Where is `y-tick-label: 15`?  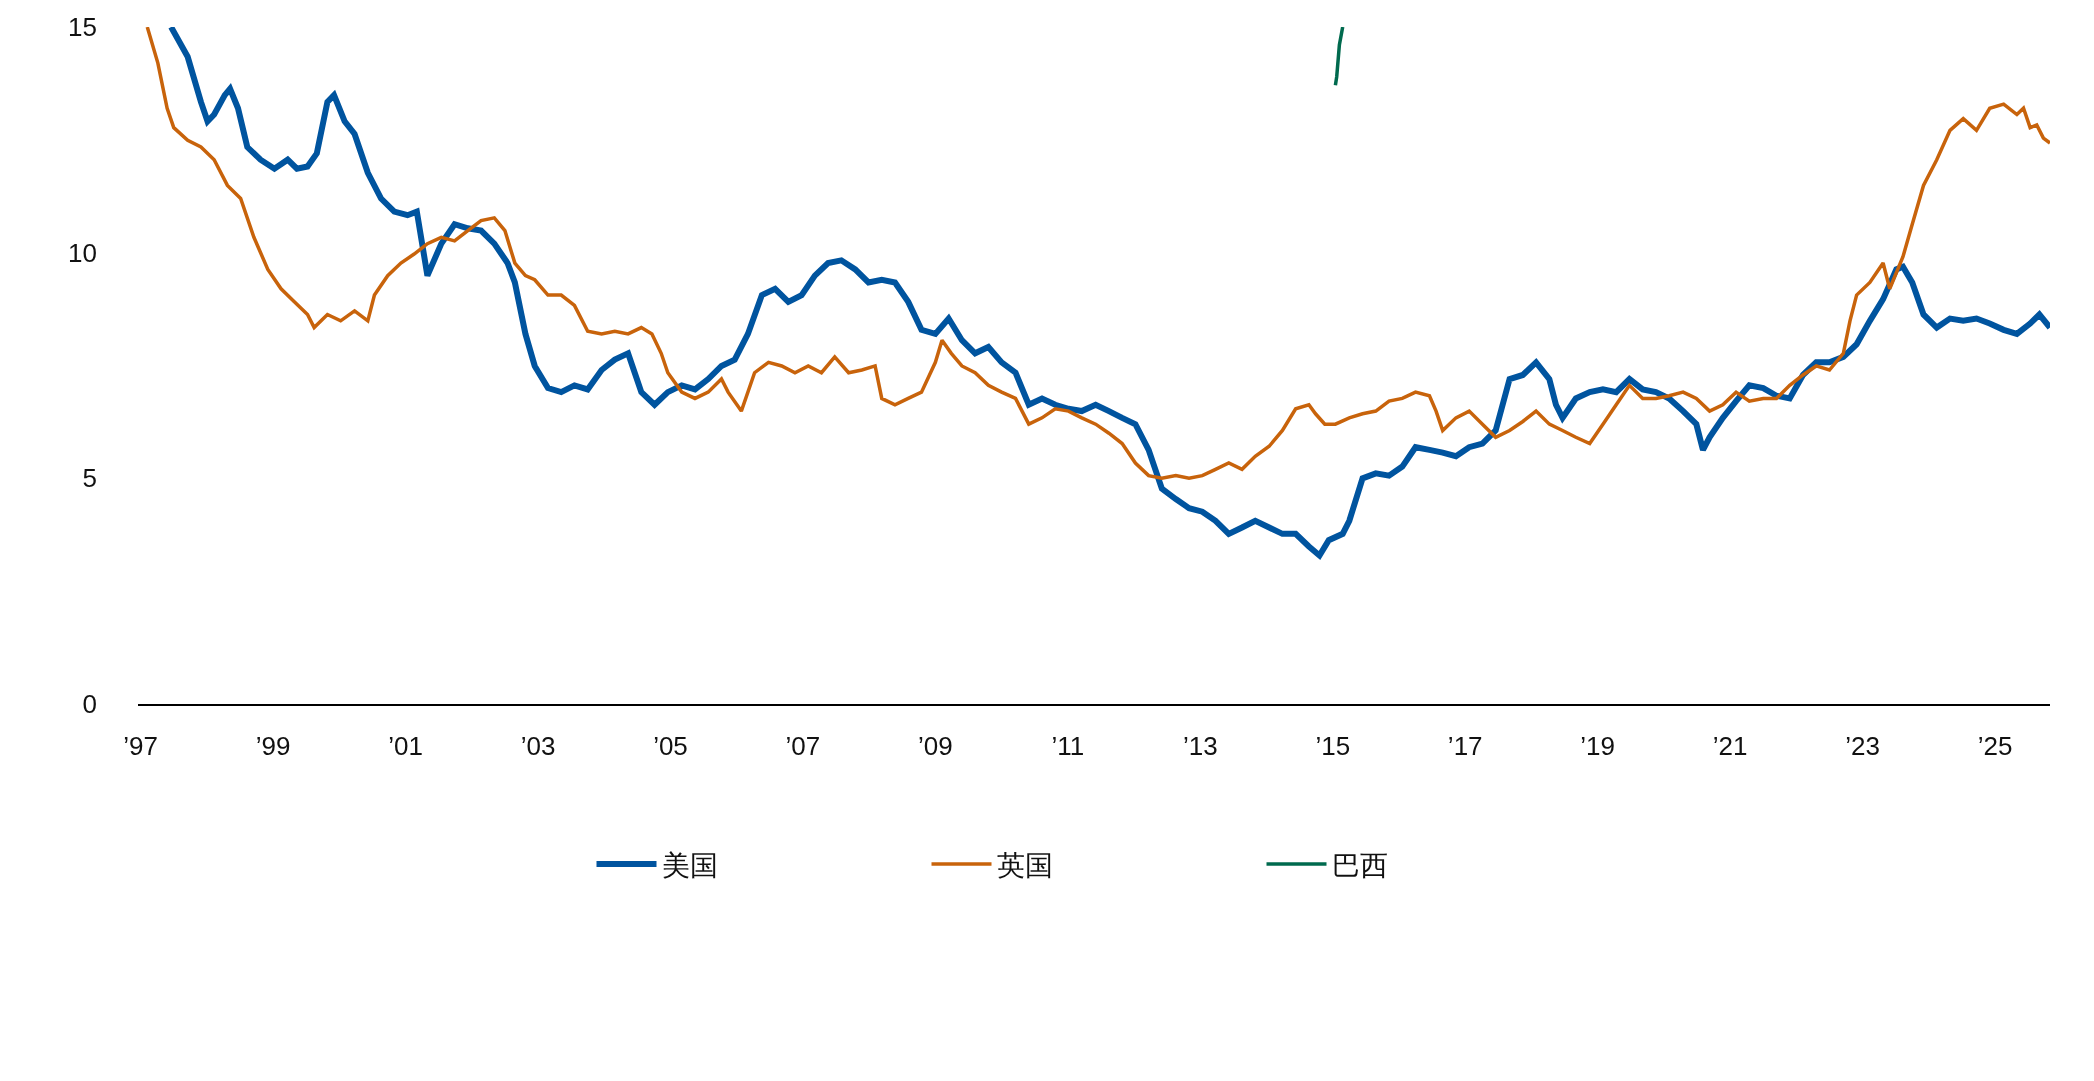 y-tick-label: 15 is located at coordinates (82, 27).